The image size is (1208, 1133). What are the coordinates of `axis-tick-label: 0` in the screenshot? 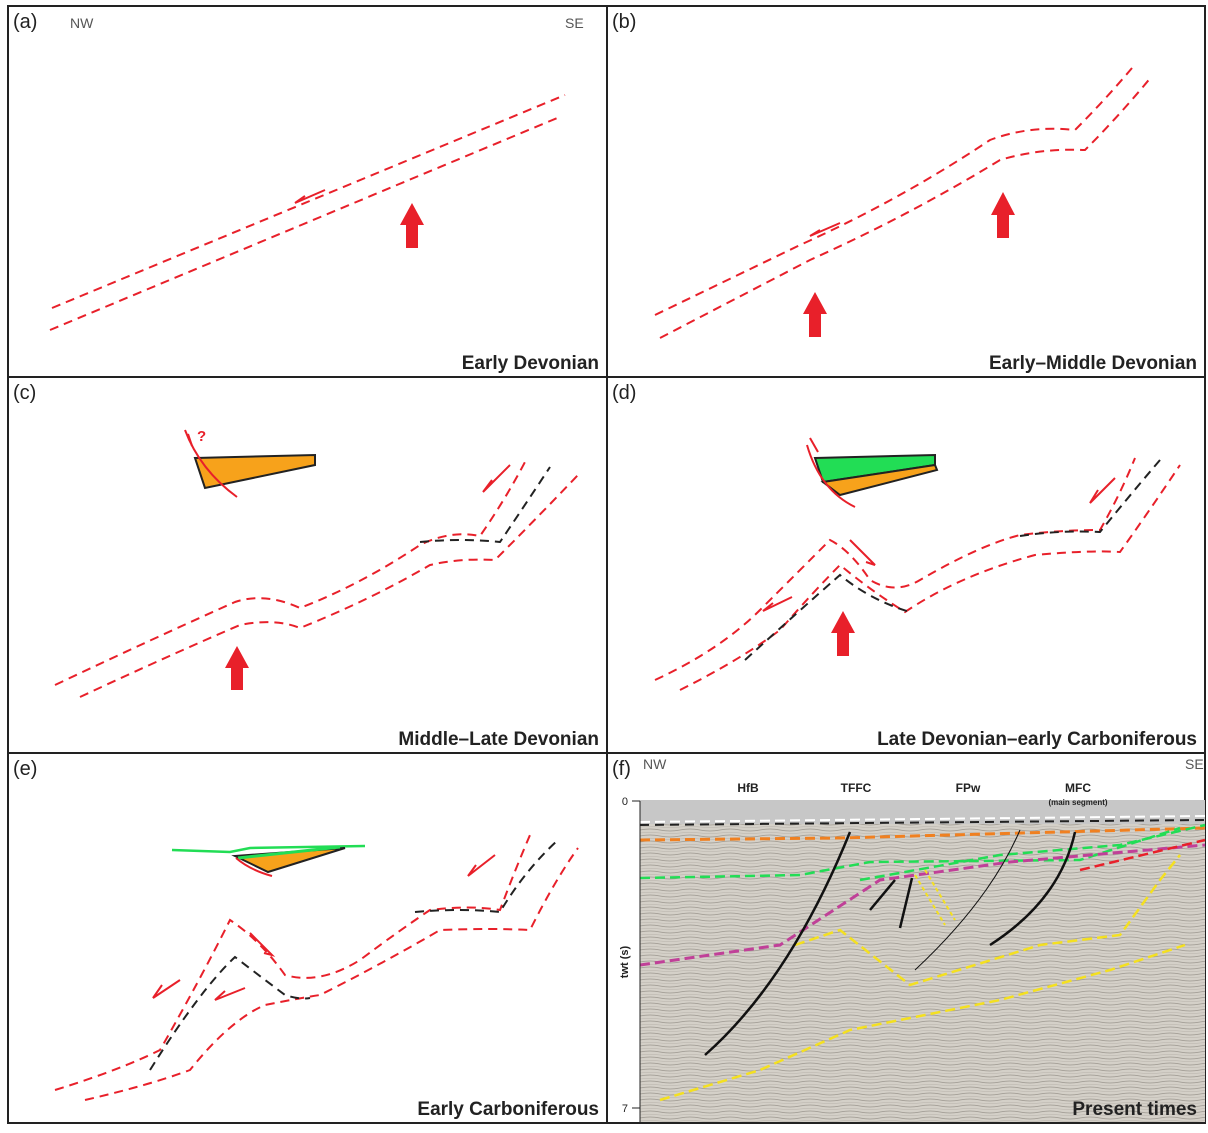 It's located at (625, 802).